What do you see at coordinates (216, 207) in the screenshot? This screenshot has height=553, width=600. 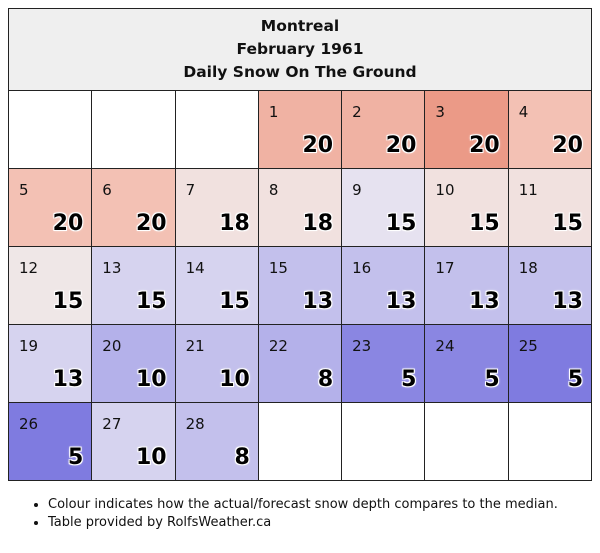 I see `day-cell: 7 18` at bounding box center [216, 207].